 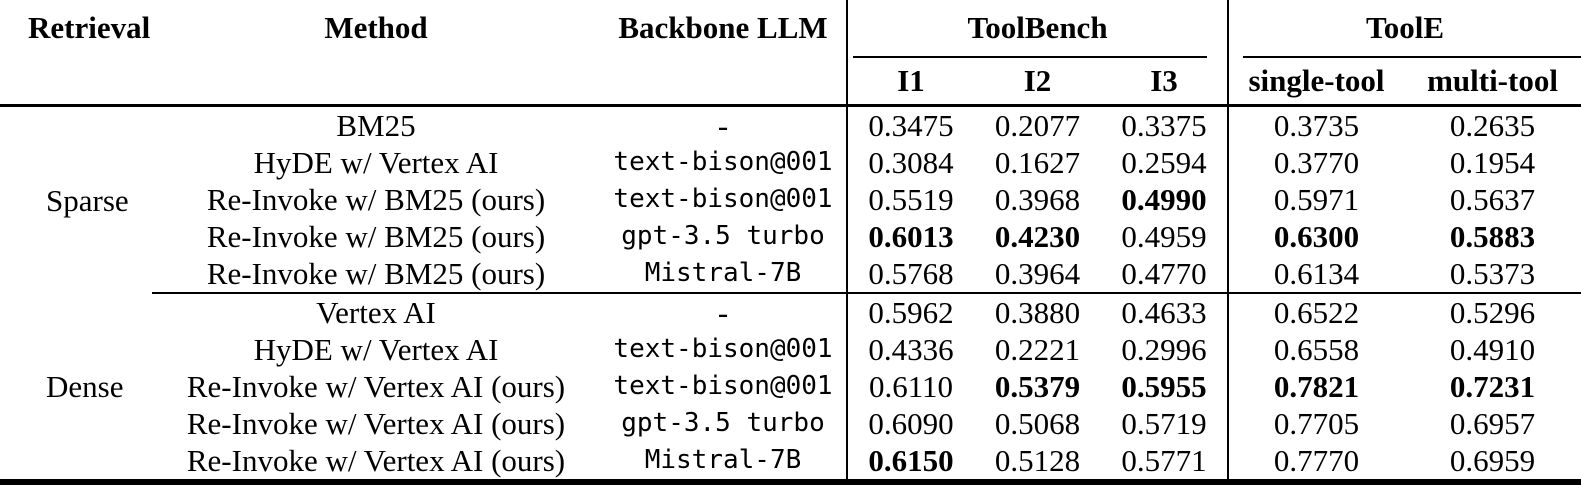 I want to click on value-cell-multi-tool: 0.5883, so click(x=1492, y=236).